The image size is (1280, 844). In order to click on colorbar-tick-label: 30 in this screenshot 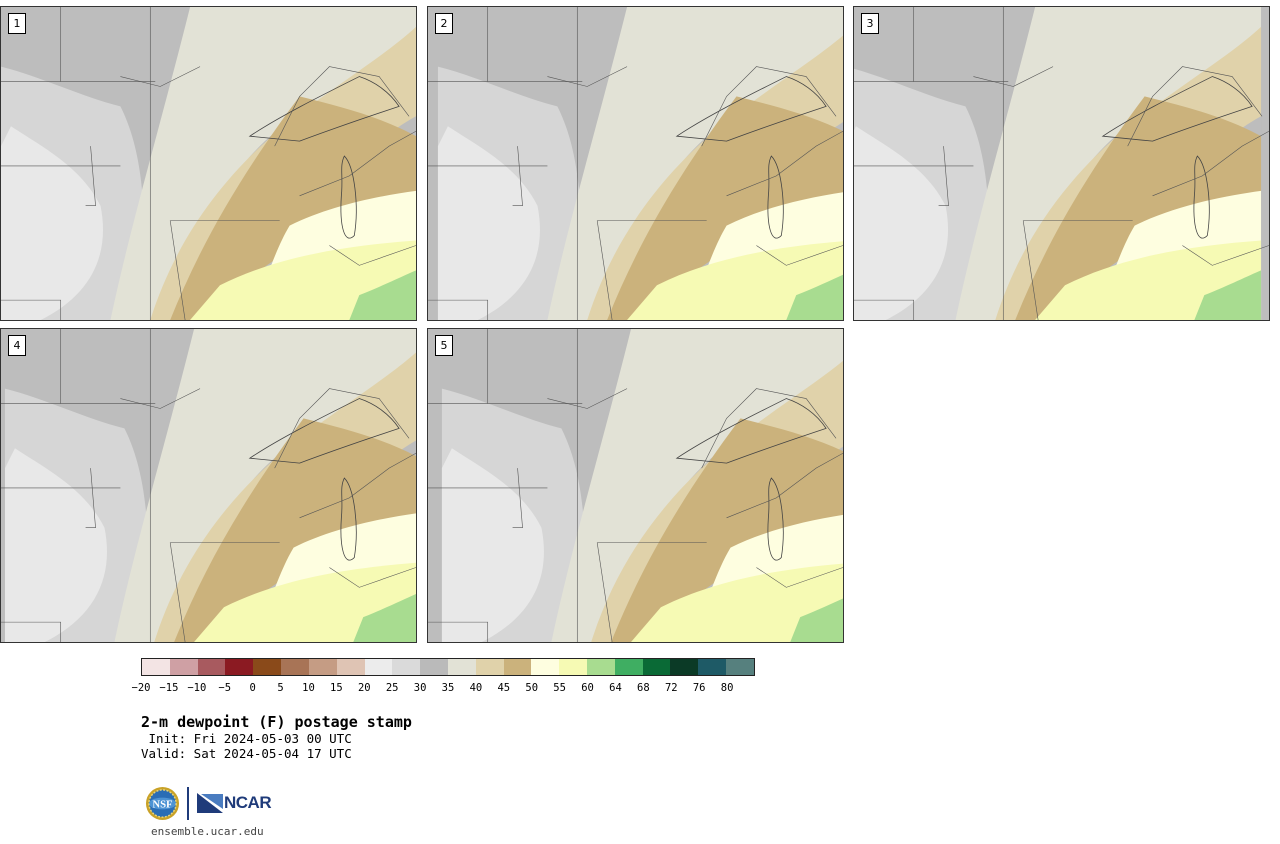, I will do `click(420, 688)`.